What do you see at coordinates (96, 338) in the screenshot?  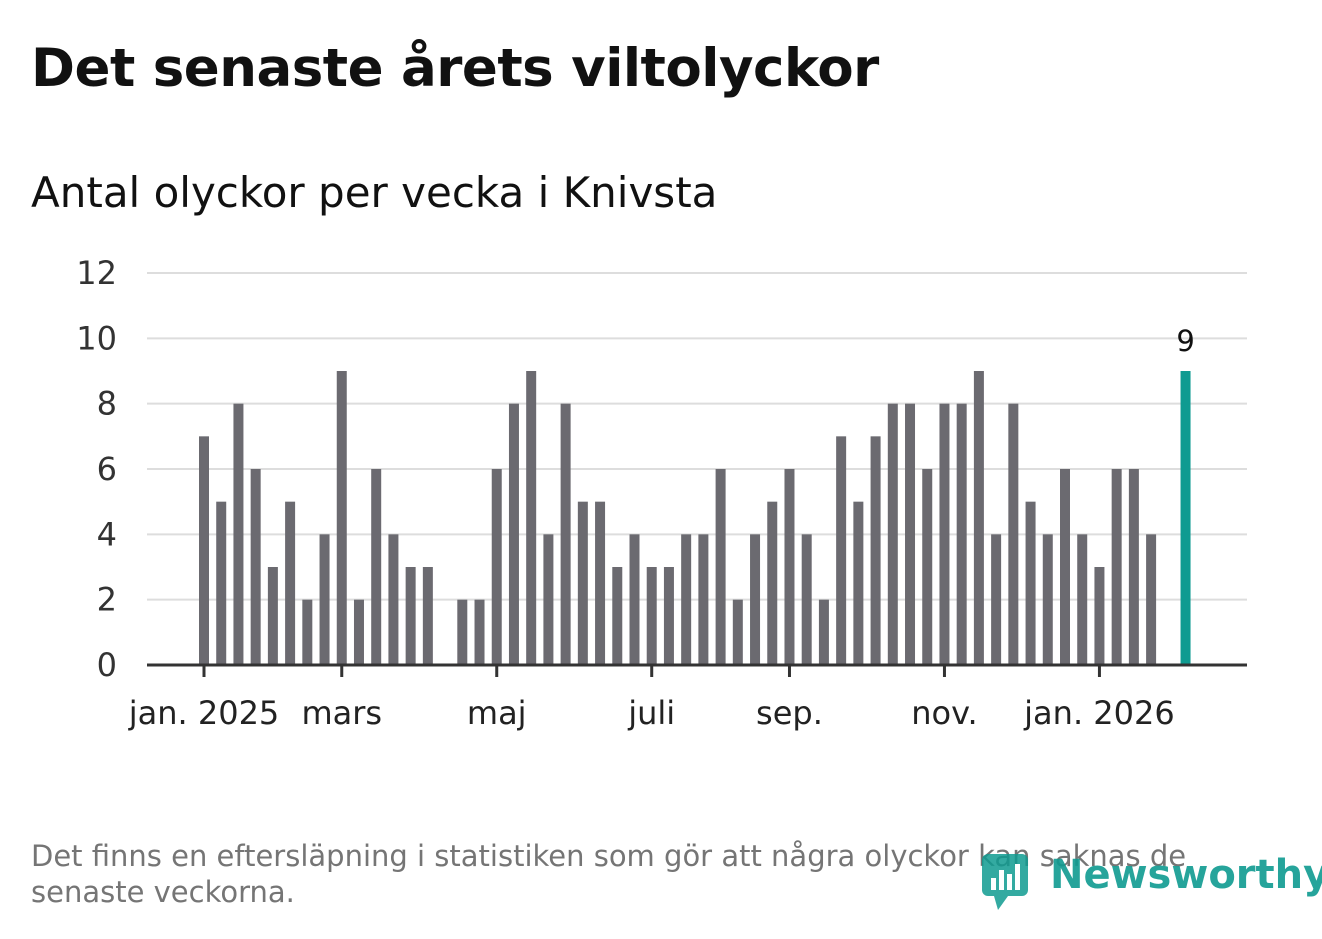 I see `y-tick-label: 10` at bounding box center [96, 338].